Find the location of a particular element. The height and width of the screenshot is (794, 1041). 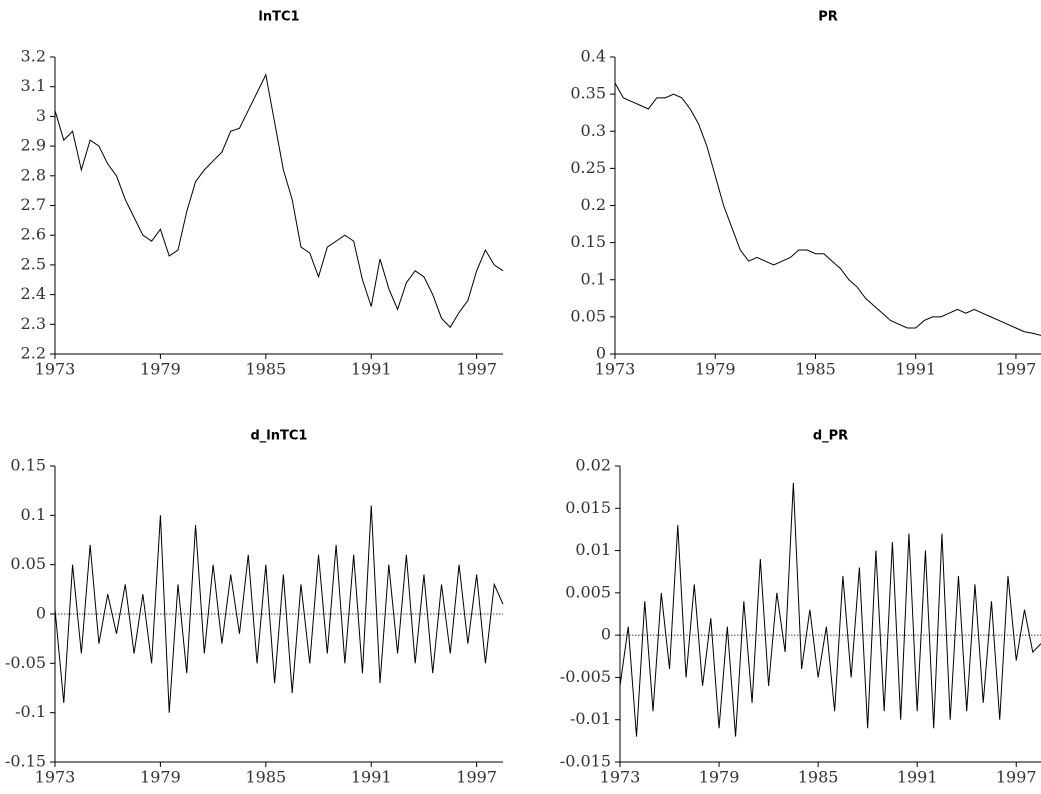

y-tick-label: -0.05 is located at coordinates (25, 662).